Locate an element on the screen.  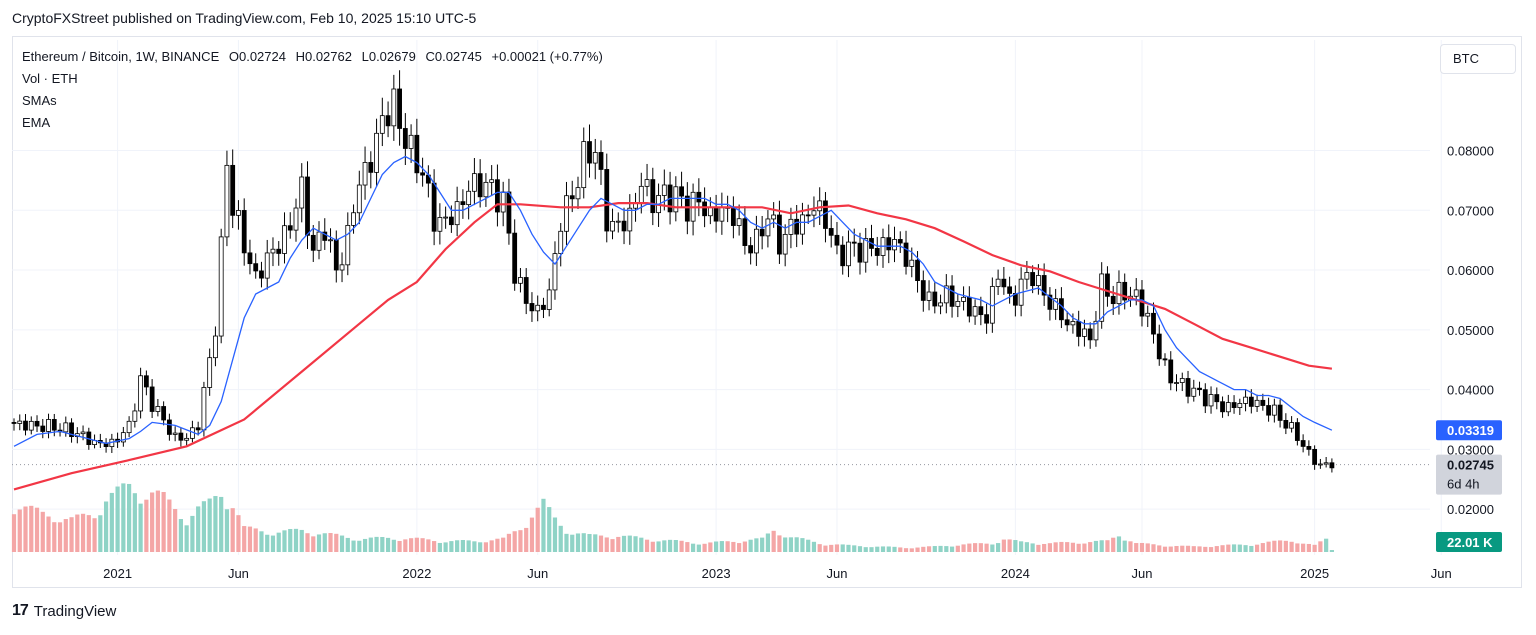
legend-close: C0.02745 is located at coordinates (453, 56).